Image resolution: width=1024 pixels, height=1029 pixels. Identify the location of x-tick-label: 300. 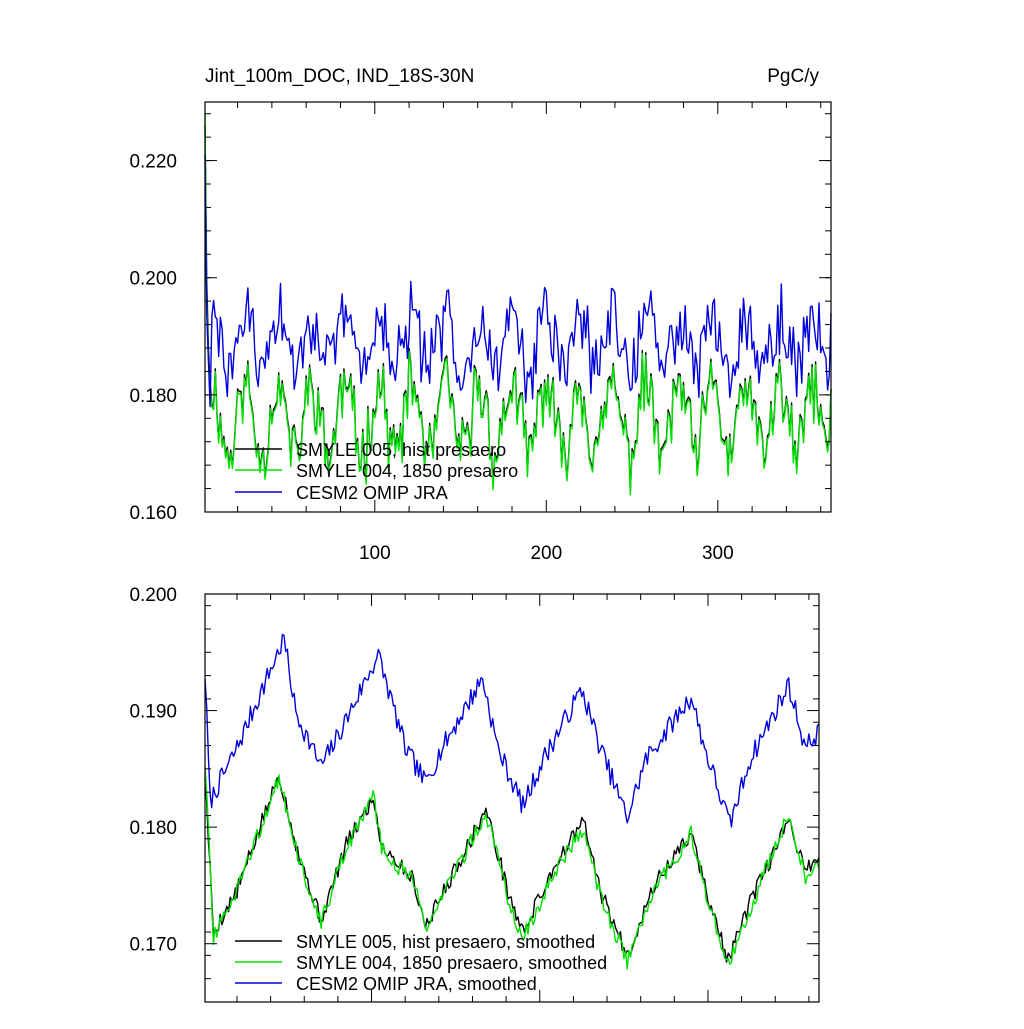
(718, 553).